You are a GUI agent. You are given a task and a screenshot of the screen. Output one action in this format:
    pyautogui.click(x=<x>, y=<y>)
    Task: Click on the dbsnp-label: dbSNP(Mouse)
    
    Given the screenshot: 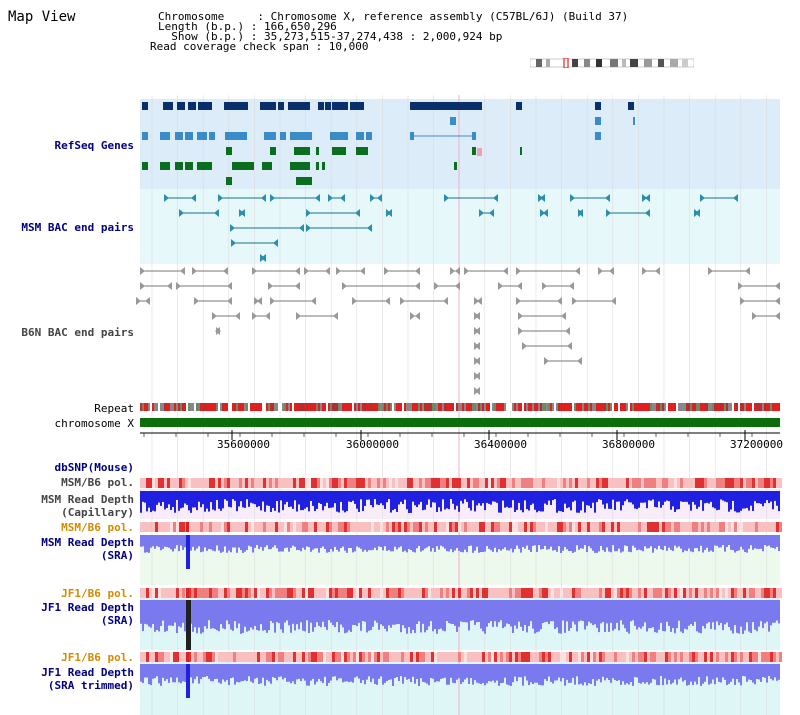 What is the action you would take?
    pyautogui.click(x=94, y=467)
    